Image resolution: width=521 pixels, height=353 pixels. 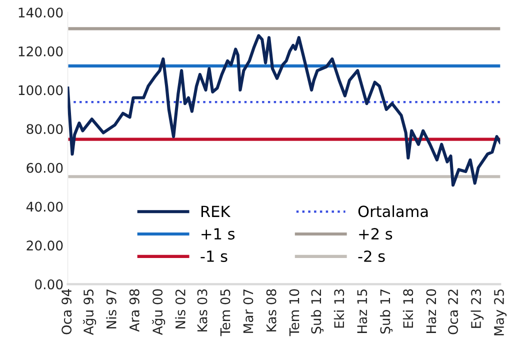 I want to click on x-tick-label: Oca 22, so click(x=453, y=312).